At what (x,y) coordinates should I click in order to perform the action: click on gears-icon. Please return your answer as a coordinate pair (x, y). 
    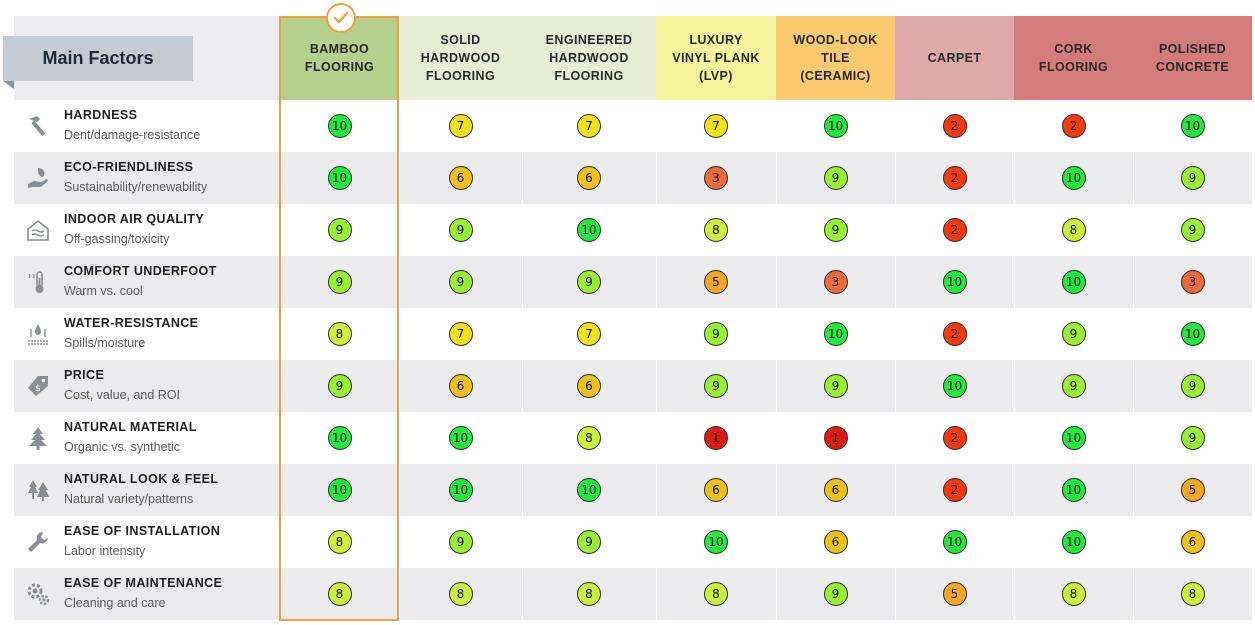
    Looking at the image, I should click on (38, 594).